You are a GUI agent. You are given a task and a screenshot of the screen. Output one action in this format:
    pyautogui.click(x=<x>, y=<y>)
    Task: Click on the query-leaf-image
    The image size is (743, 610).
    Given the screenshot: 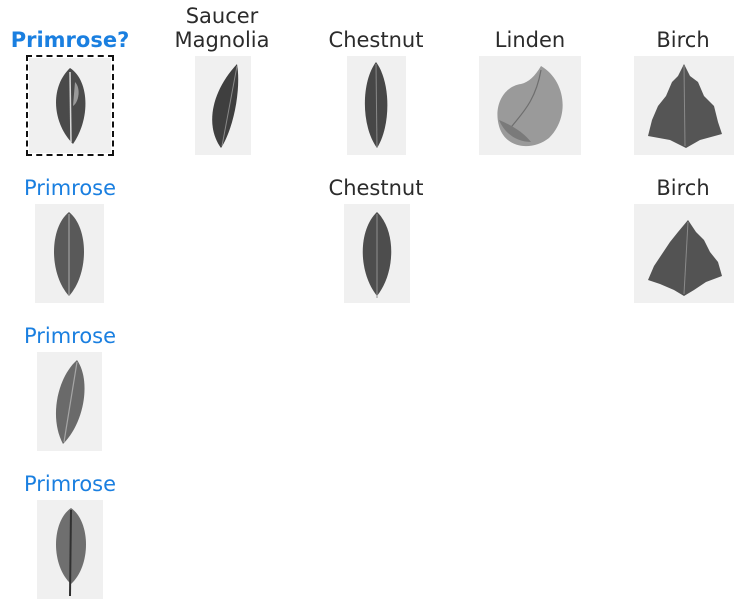 What is the action you would take?
    pyautogui.click(x=70, y=105)
    